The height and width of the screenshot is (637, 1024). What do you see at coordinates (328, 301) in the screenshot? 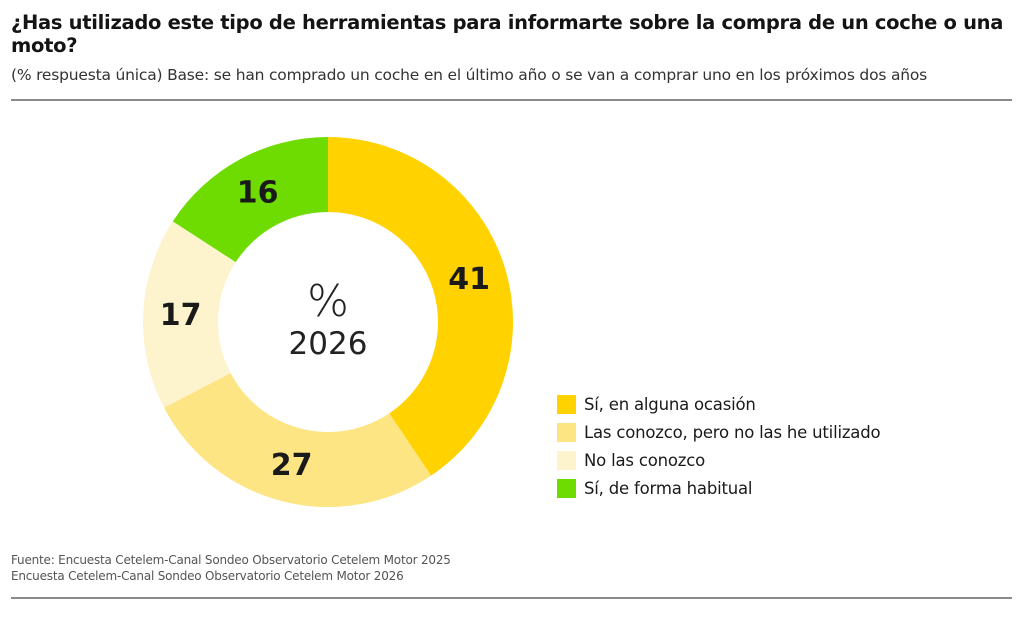
I see `center-percent-label: %` at bounding box center [328, 301].